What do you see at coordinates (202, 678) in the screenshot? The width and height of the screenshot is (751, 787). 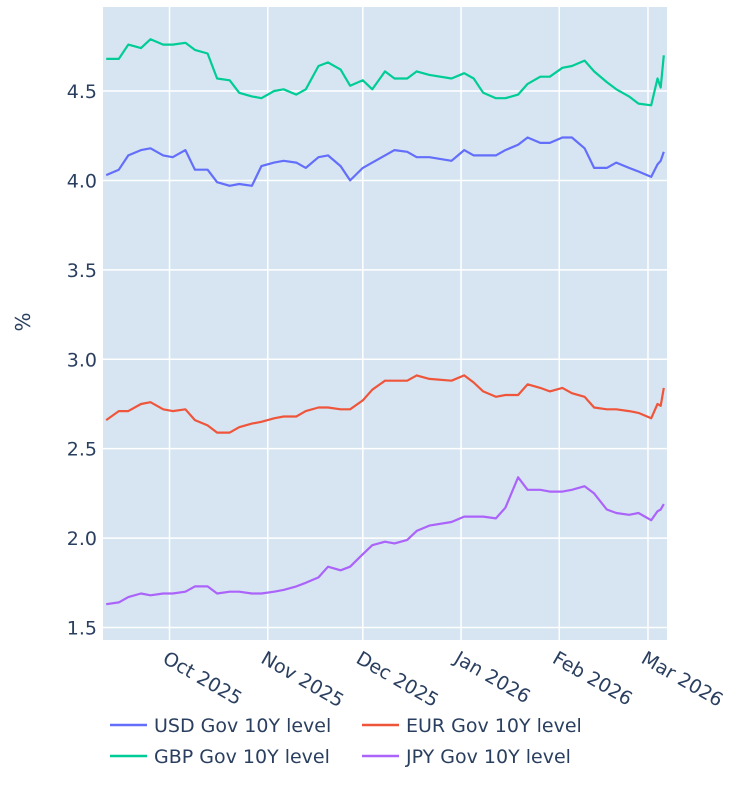 I see `x-tick-label: Oct 2025` at bounding box center [202, 678].